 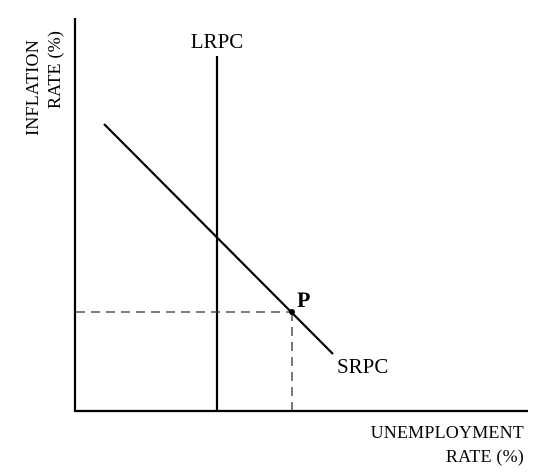 I want to click on srpc-label: SRPC, so click(x=362, y=366).